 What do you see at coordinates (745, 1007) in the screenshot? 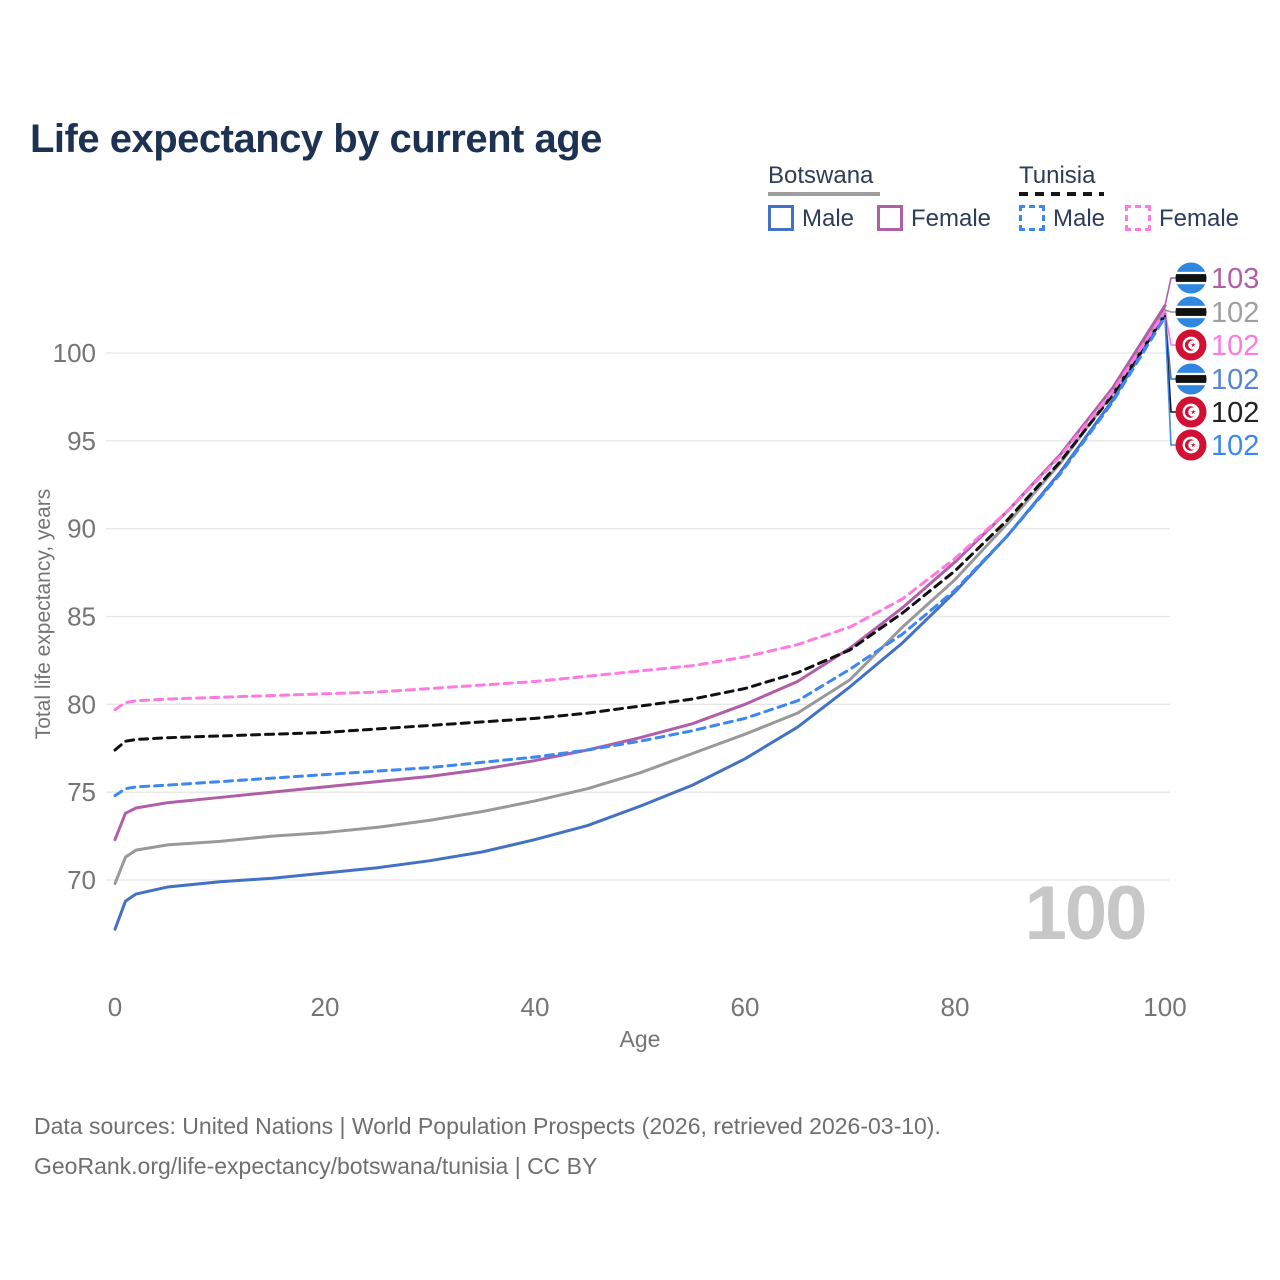
I see `x-tick-label: 60` at bounding box center [745, 1007].